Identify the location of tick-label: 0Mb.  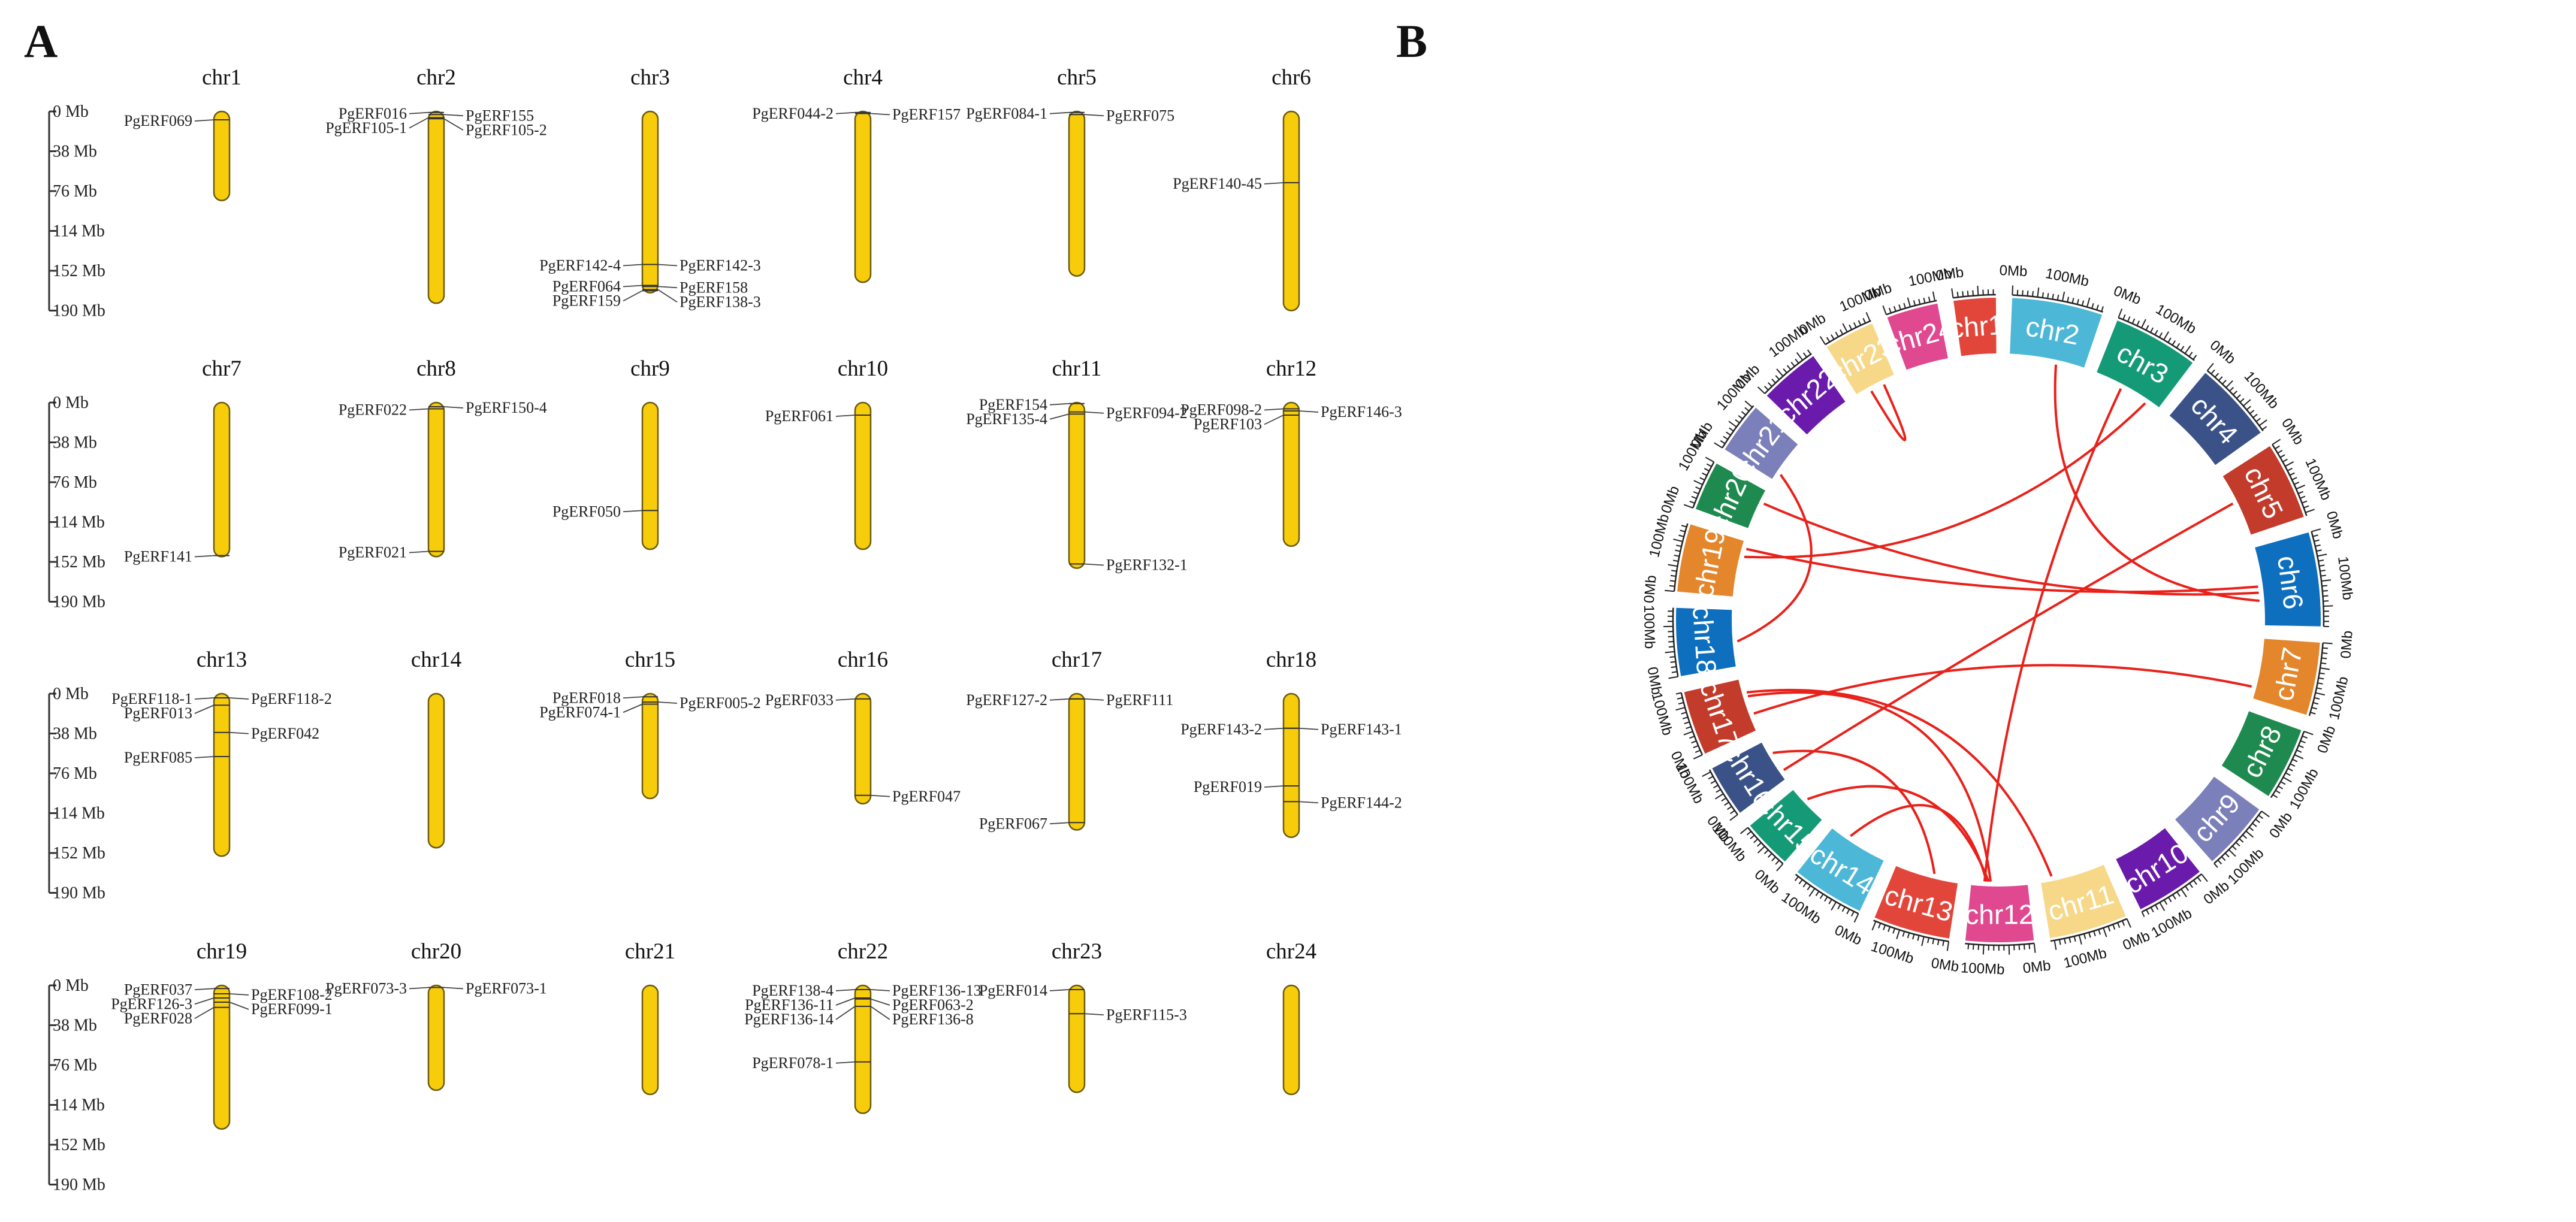
(1651, 589).